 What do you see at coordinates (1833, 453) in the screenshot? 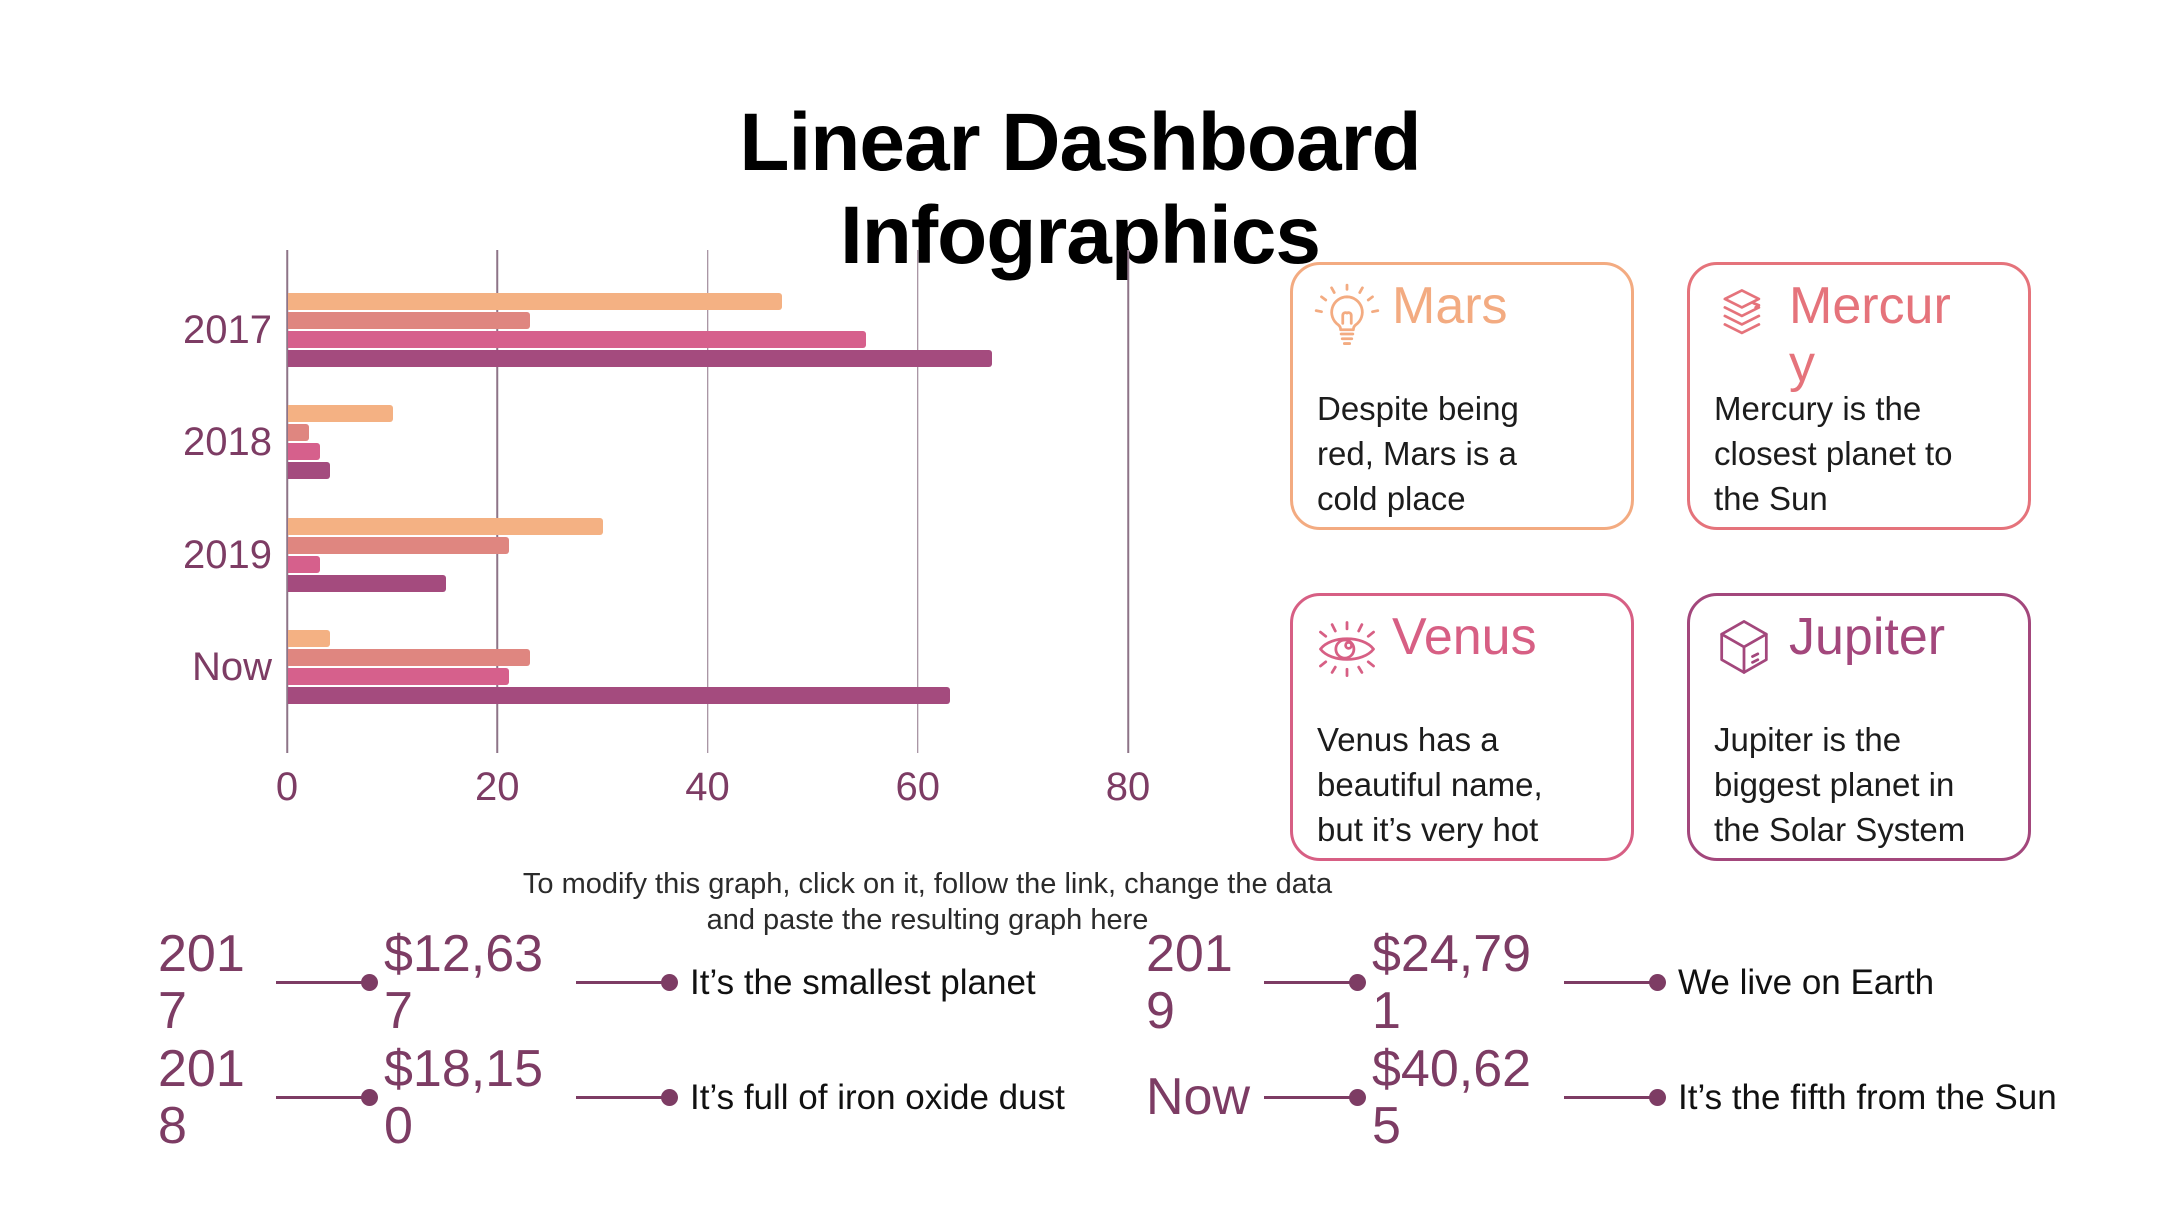
I see `card-mercury-body: Mercury is the closest planet to the Sun` at bounding box center [1833, 453].